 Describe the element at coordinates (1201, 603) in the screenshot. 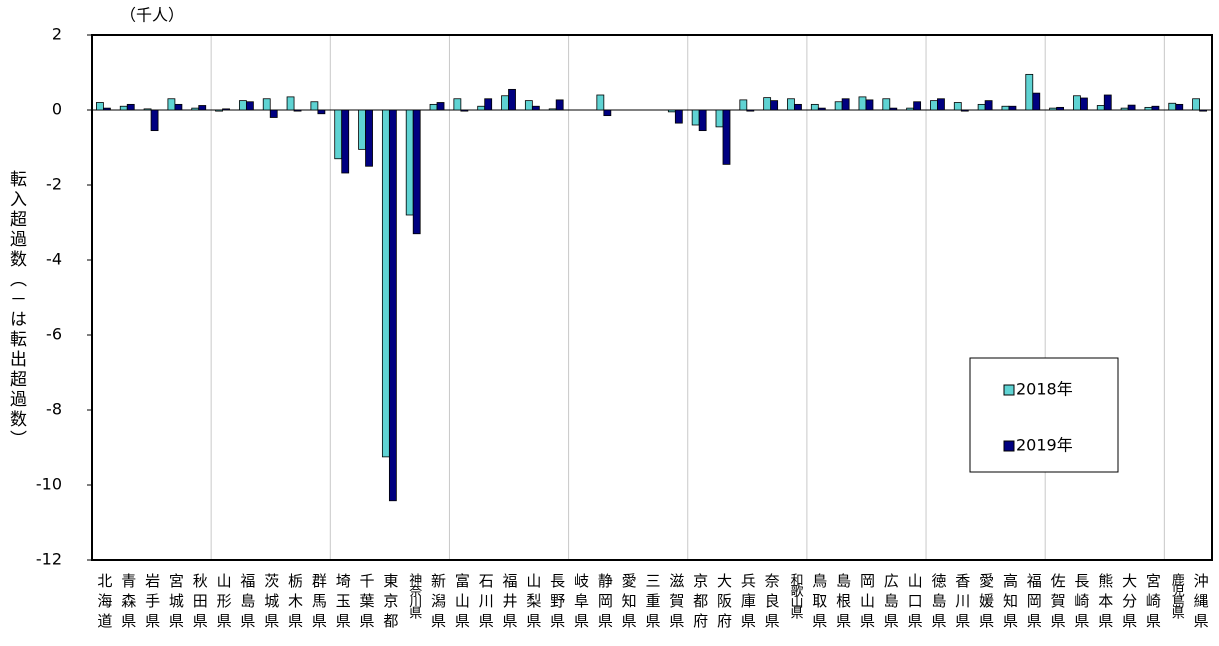

I see `x-tick-label: 沖縄県` at that location.